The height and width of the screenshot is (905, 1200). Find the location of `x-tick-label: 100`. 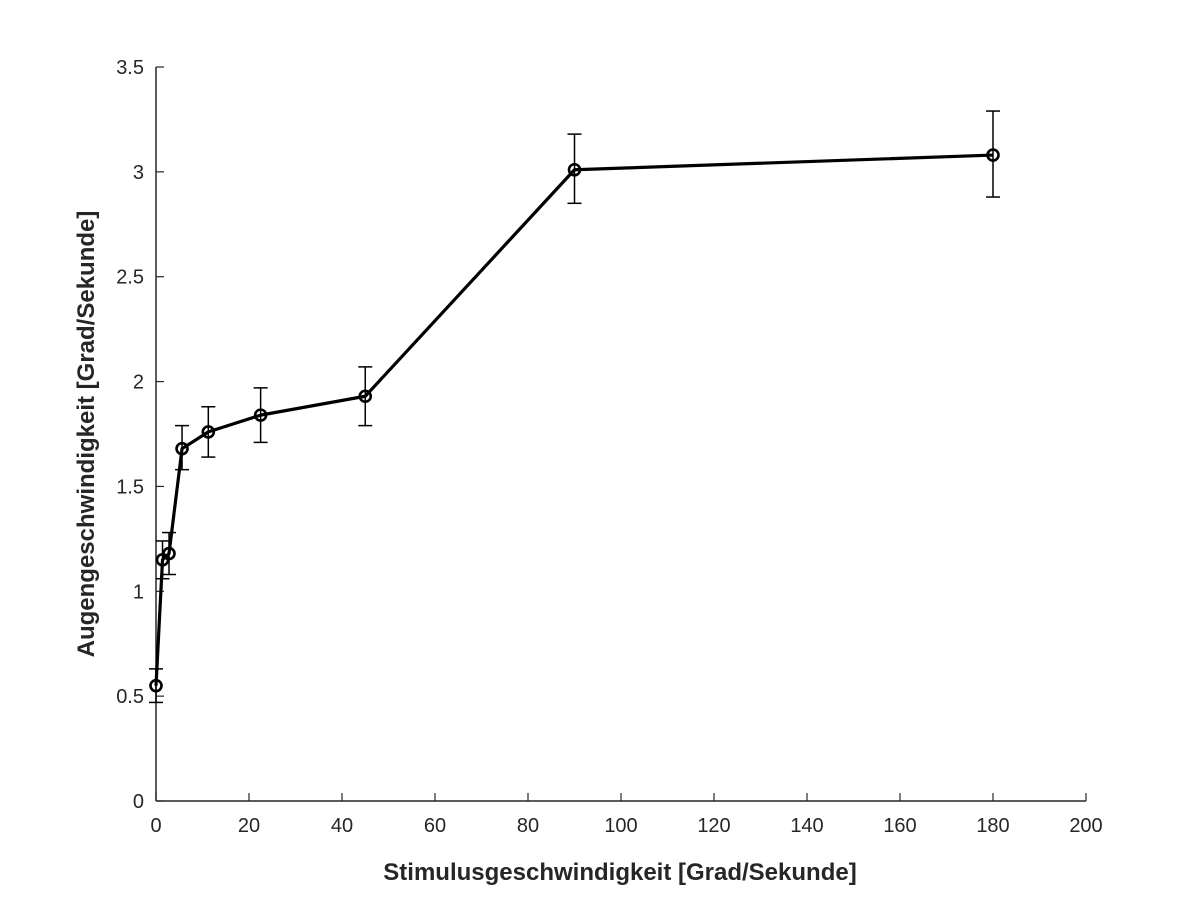

x-tick-label: 100 is located at coordinates (620, 826).